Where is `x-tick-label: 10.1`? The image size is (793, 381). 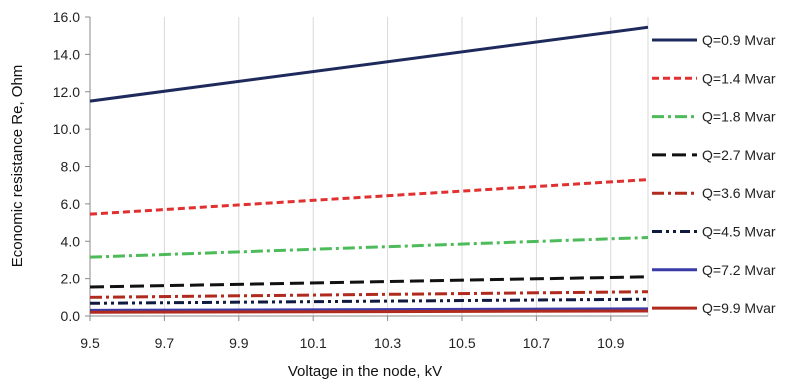
x-tick-label: 10.1 is located at coordinates (313, 343).